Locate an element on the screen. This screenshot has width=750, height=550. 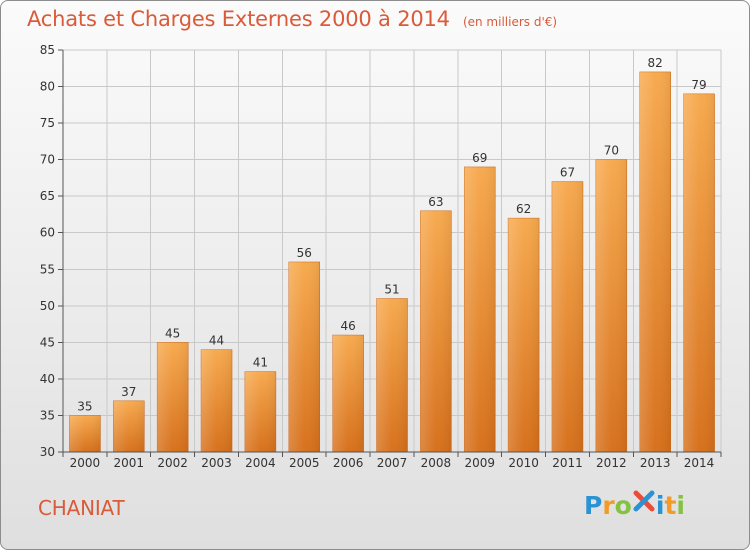
y-axis-tick-label: 40 is located at coordinates (47, 379).